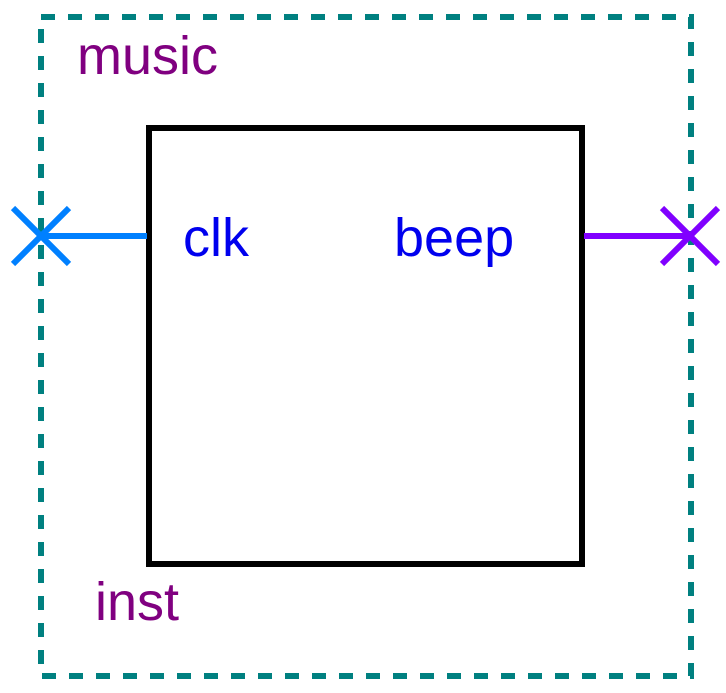 The height and width of the screenshot is (693, 726). Describe the element at coordinates (41, 236) in the screenshot. I see `input-terminal-icon` at that location.